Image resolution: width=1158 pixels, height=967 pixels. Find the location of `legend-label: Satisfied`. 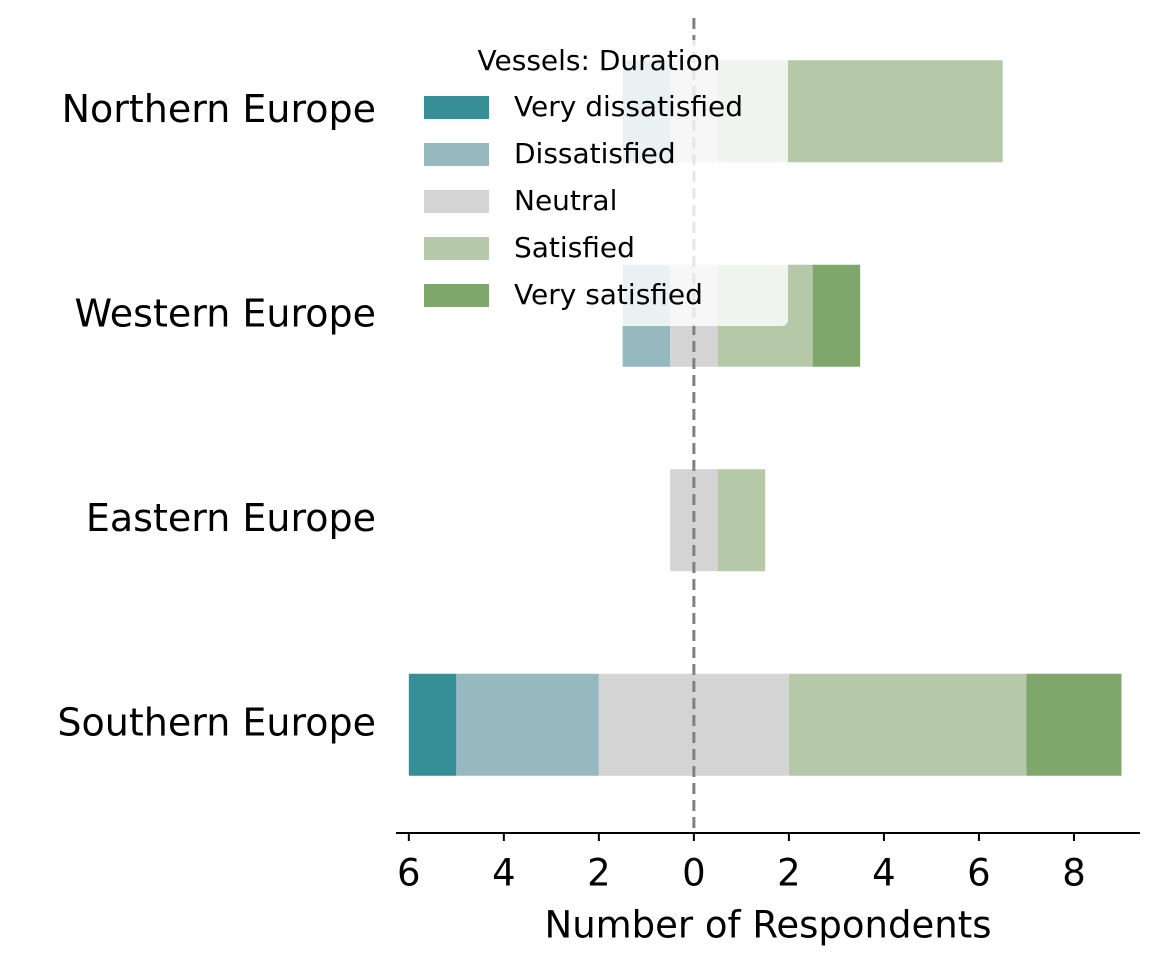

legend-label: Satisfied is located at coordinates (574, 247).